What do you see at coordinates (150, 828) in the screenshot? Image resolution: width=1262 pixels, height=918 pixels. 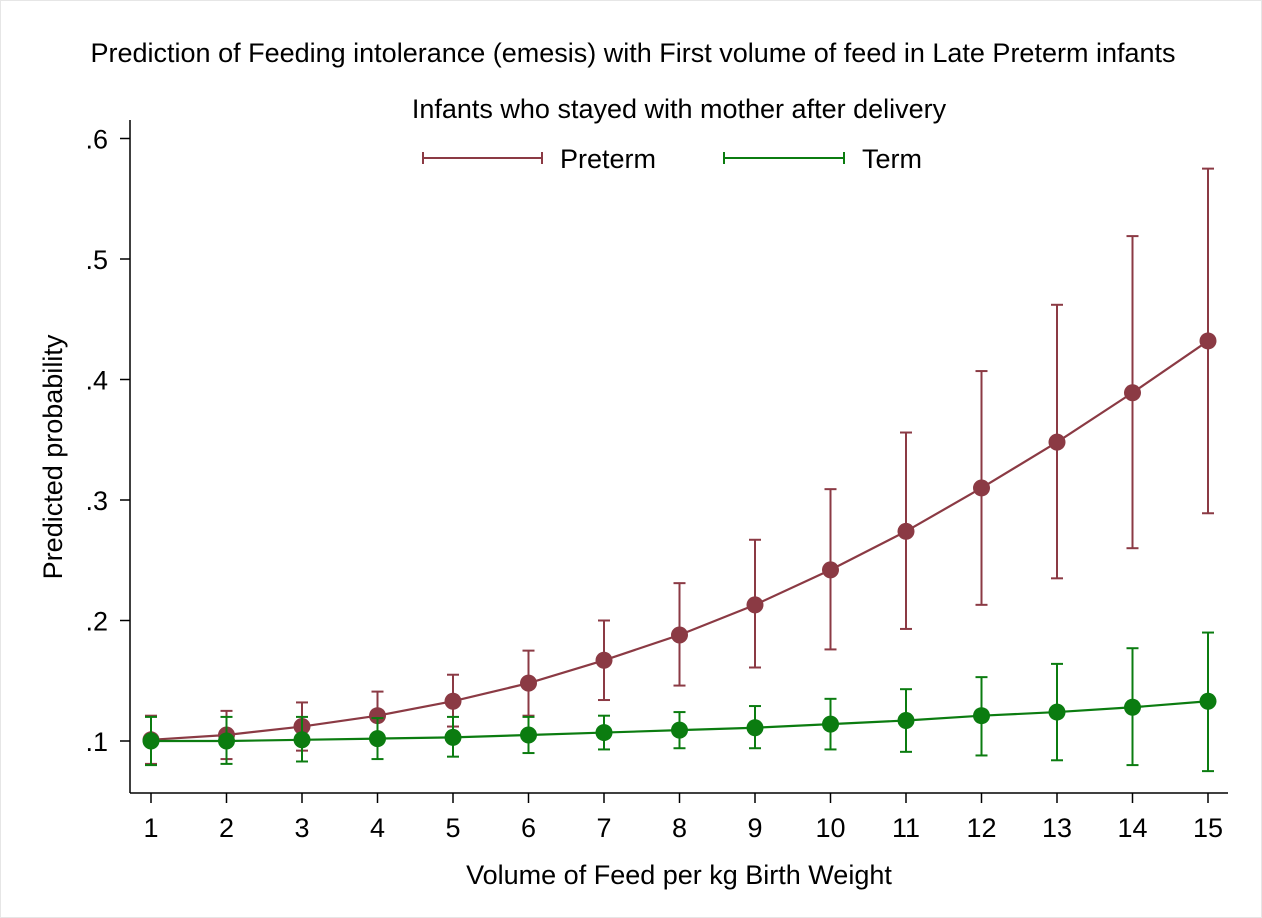 I see `x-tick-label-0: 1` at bounding box center [150, 828].